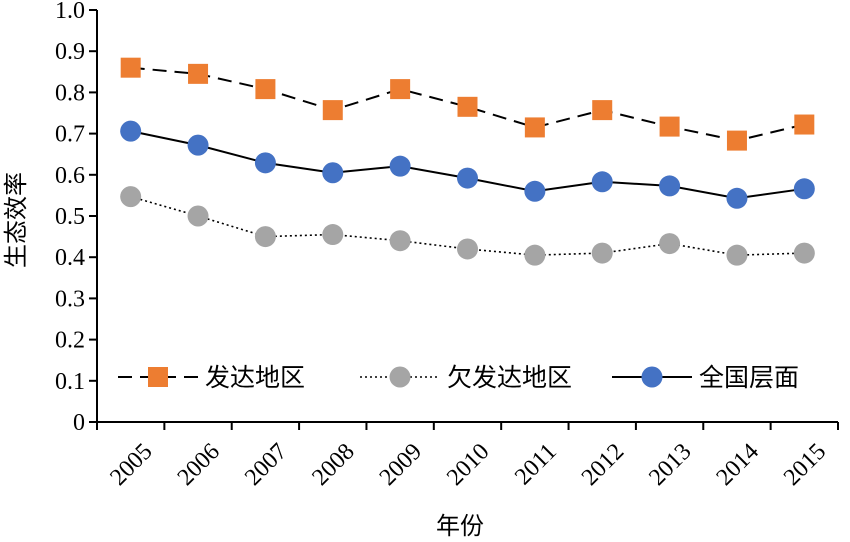  Describe the element at coordinates (536, 465) in the screenshot. I see `x-tick-label: 2011` at that location.